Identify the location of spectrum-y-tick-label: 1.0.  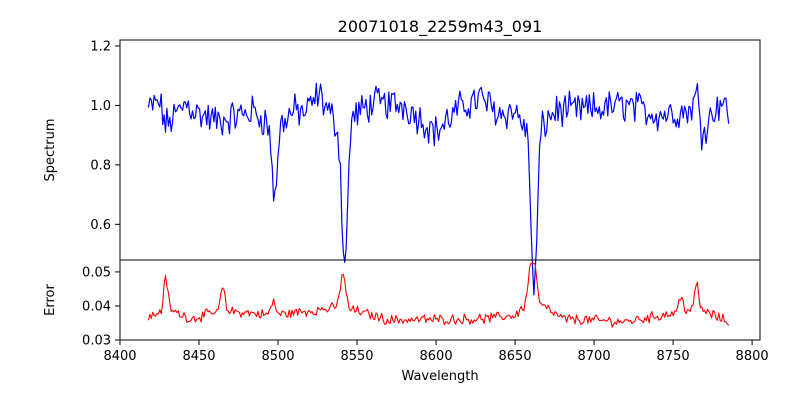
(100, 106).